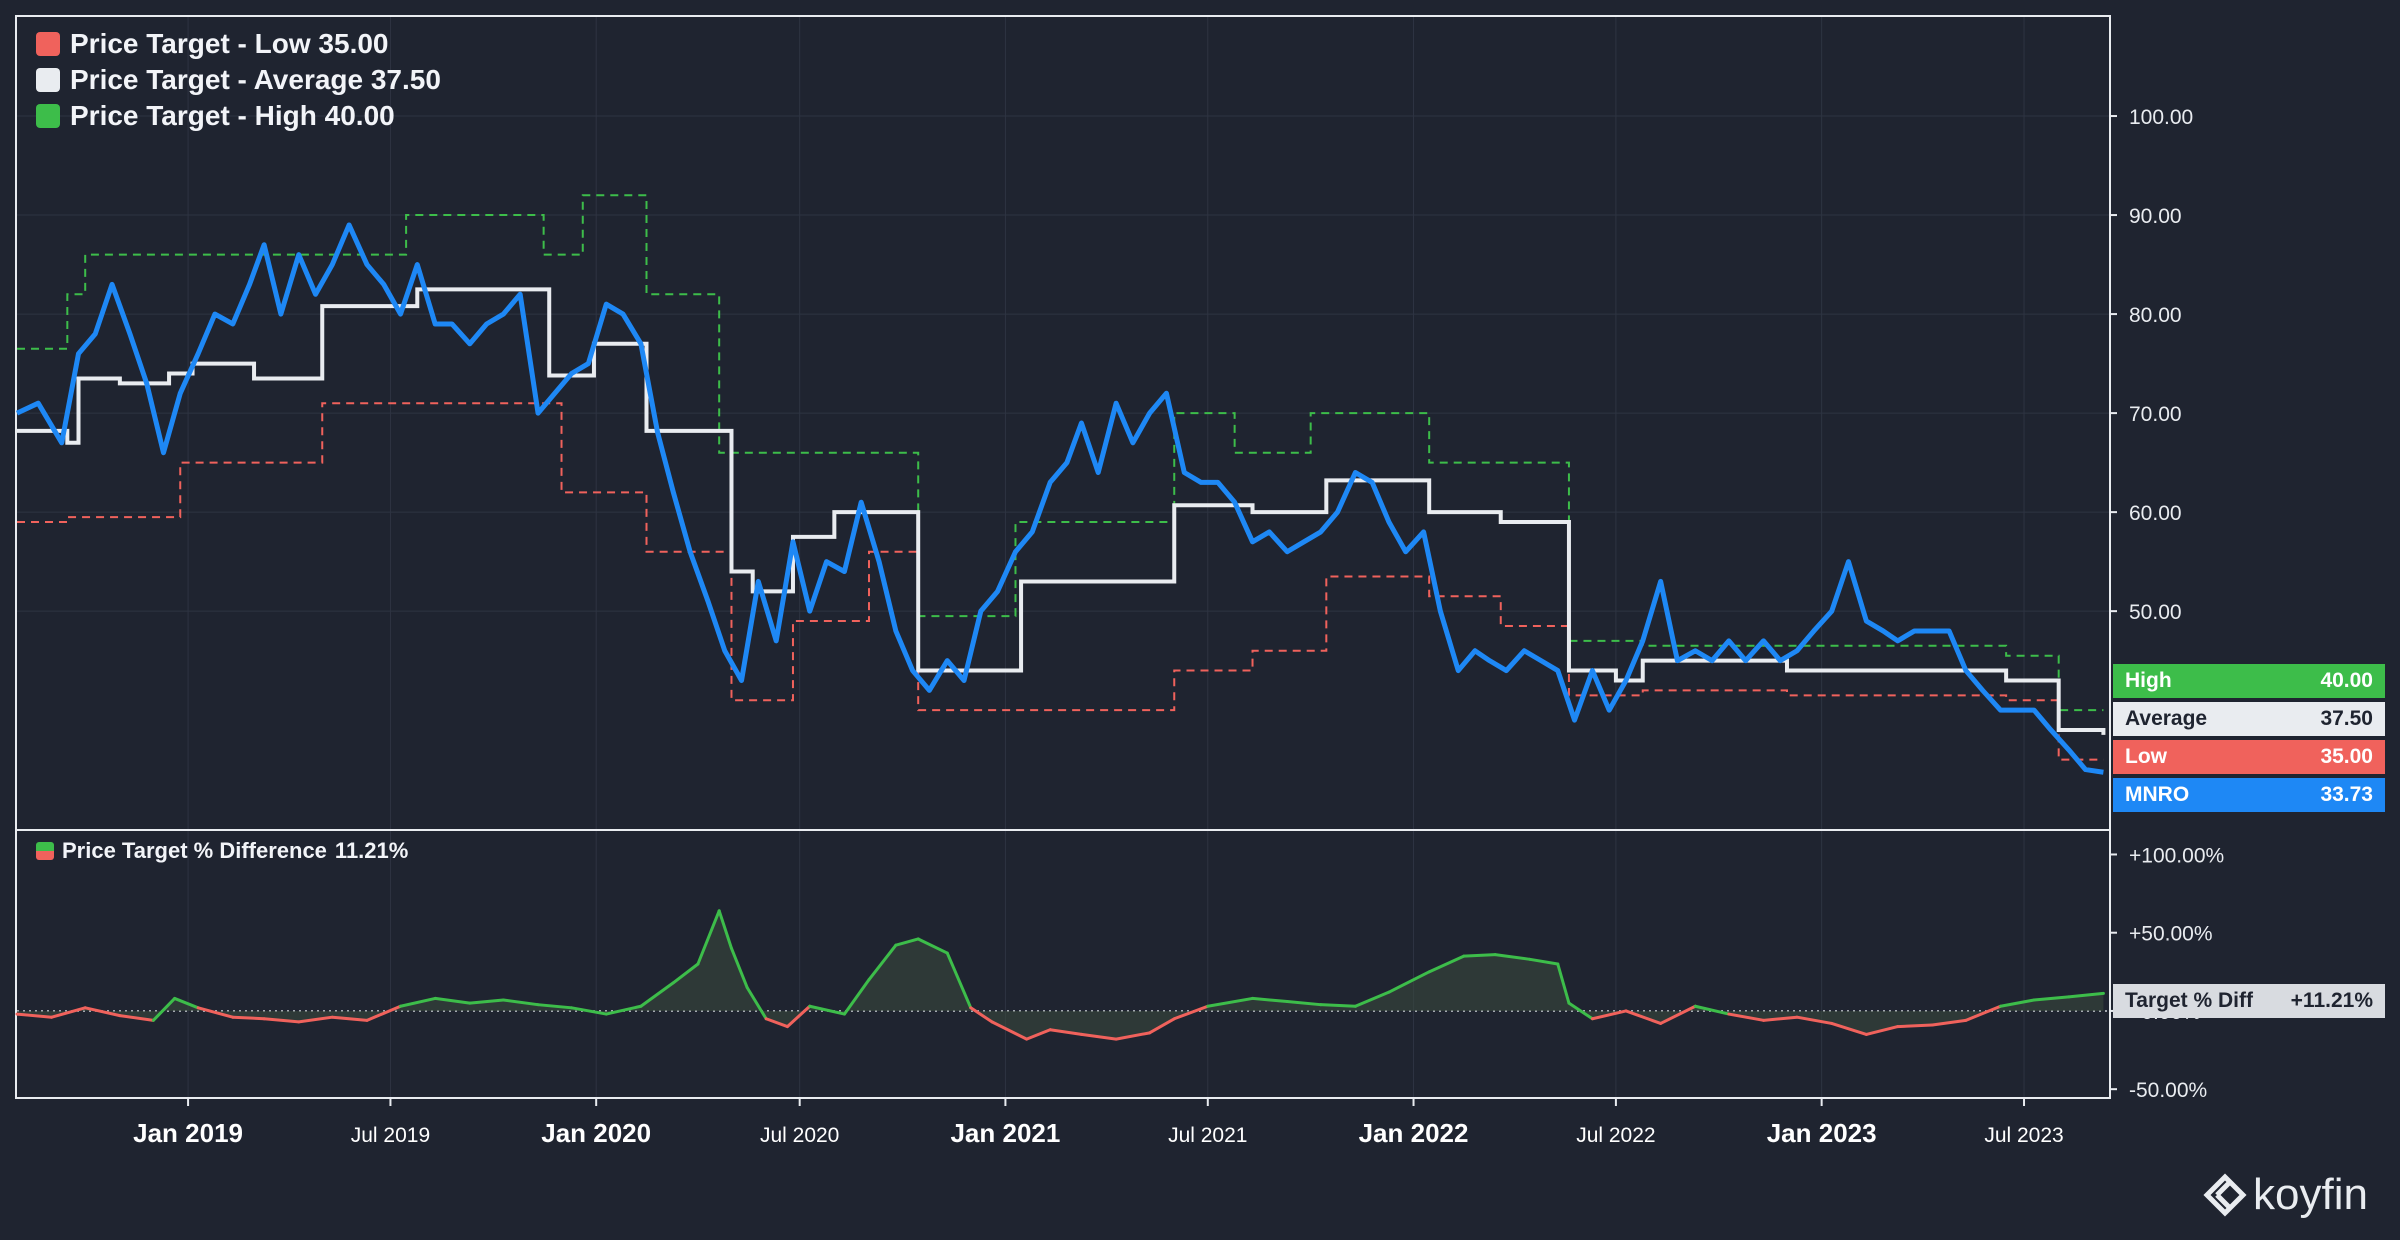 The image size is (2400, 1240). I want to click on high-tag-label: High, so click(2148, 680).